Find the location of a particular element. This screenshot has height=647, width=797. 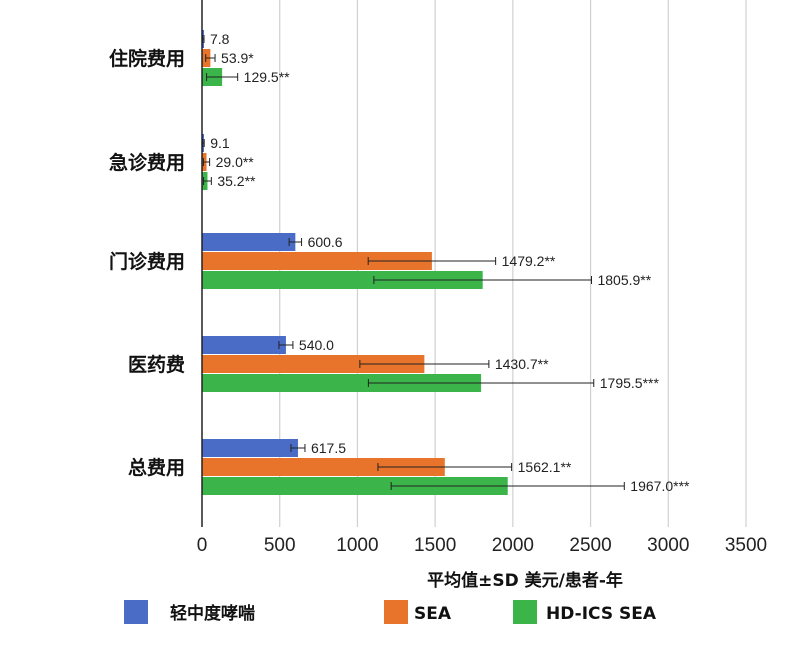

data-label-1-5: 617.5 is located at coordinates (328, 448).